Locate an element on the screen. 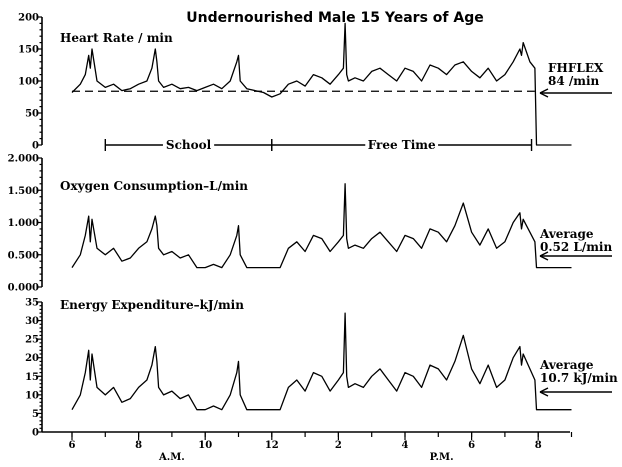  reference-label-panel-2: 0.52 L/min is located at coordinates (576, 247).